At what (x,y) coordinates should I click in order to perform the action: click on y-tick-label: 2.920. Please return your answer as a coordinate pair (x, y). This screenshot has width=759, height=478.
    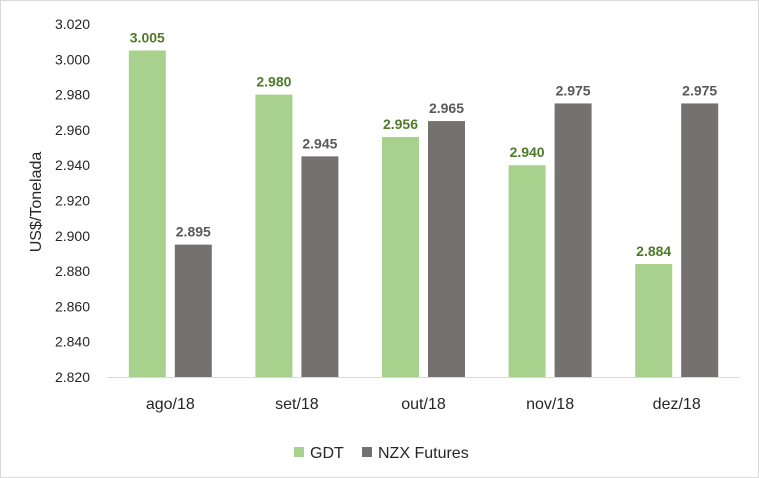
    Looking at the image, I should click on (72, 201).